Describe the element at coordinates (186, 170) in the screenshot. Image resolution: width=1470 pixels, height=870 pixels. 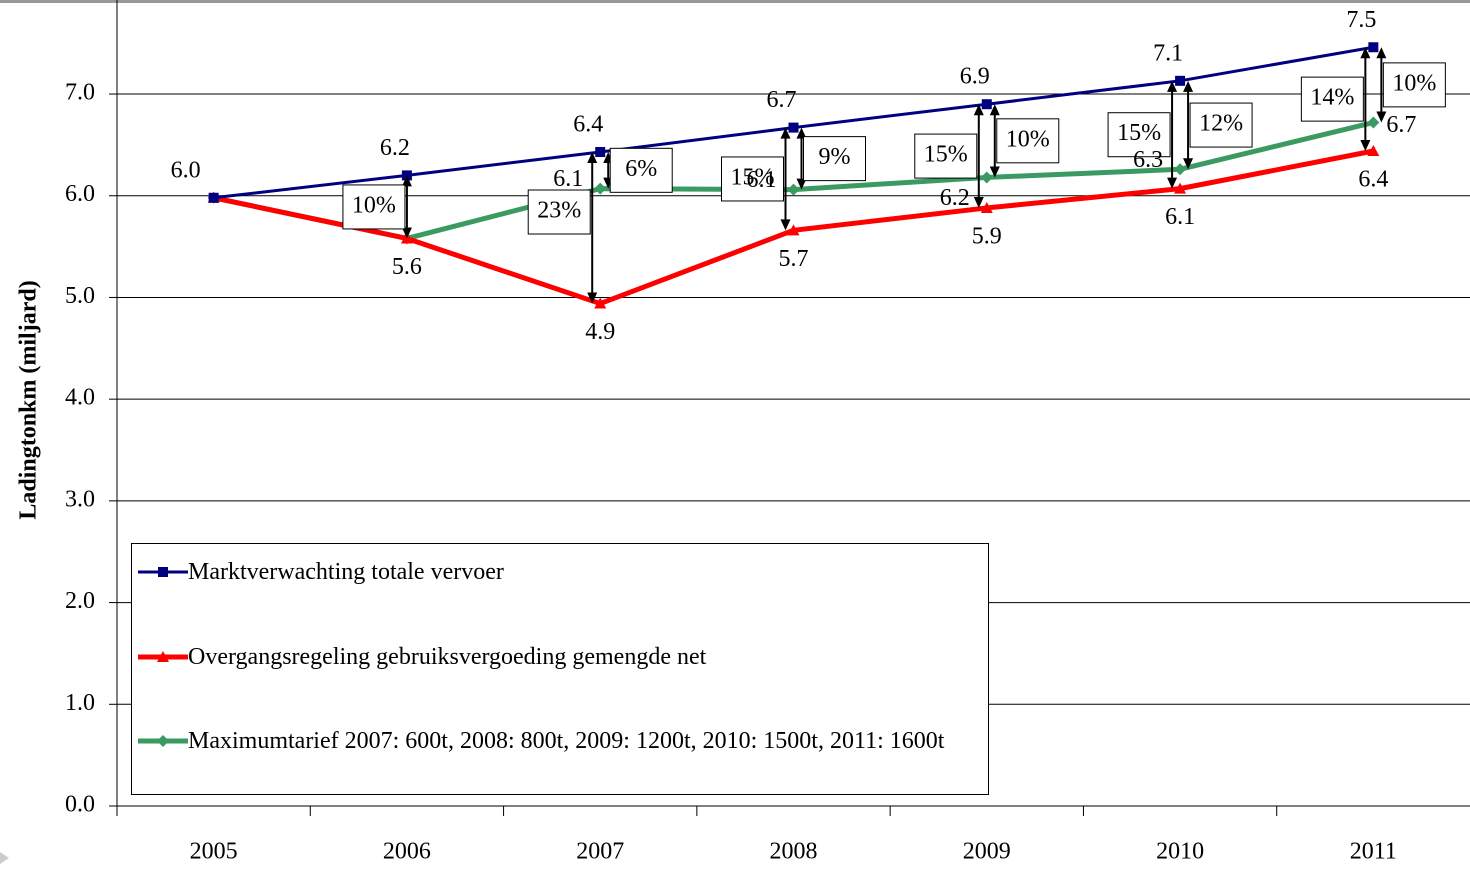
I see `value-label: 6.0` at that location.